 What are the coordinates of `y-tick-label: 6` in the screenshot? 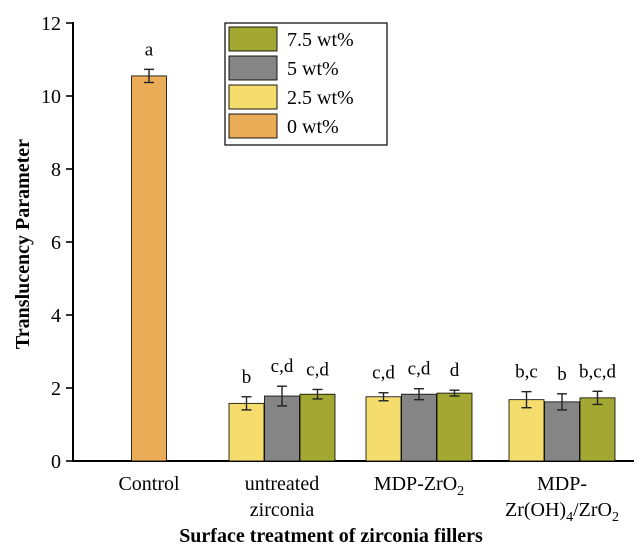 It's located at (56, 243).